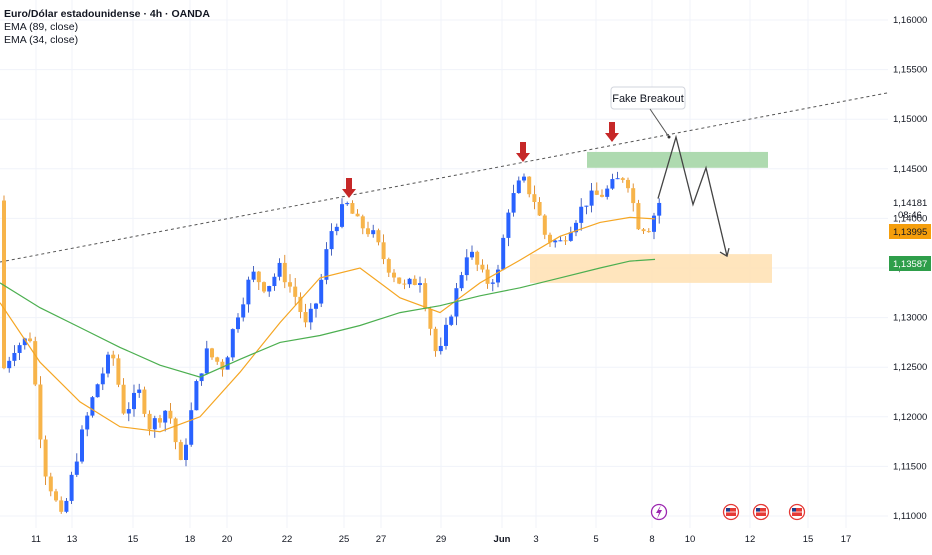 The image size is (932, 555). I want to click on callout-dot, so click(669, 137).